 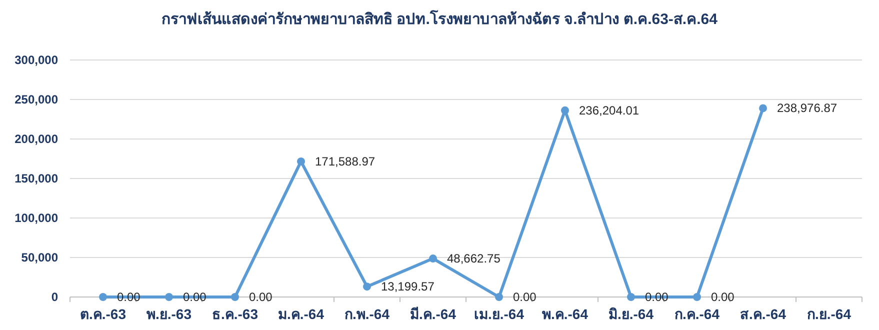 I want to click on text: 238,976.87, so click(x=807, y=108).